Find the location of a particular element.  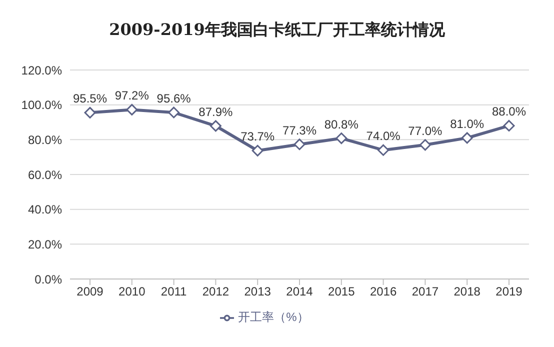

chart-title: 2009-2019年我国白卡纸工厂开工率统计情况 is located at coordinates (277, 30).